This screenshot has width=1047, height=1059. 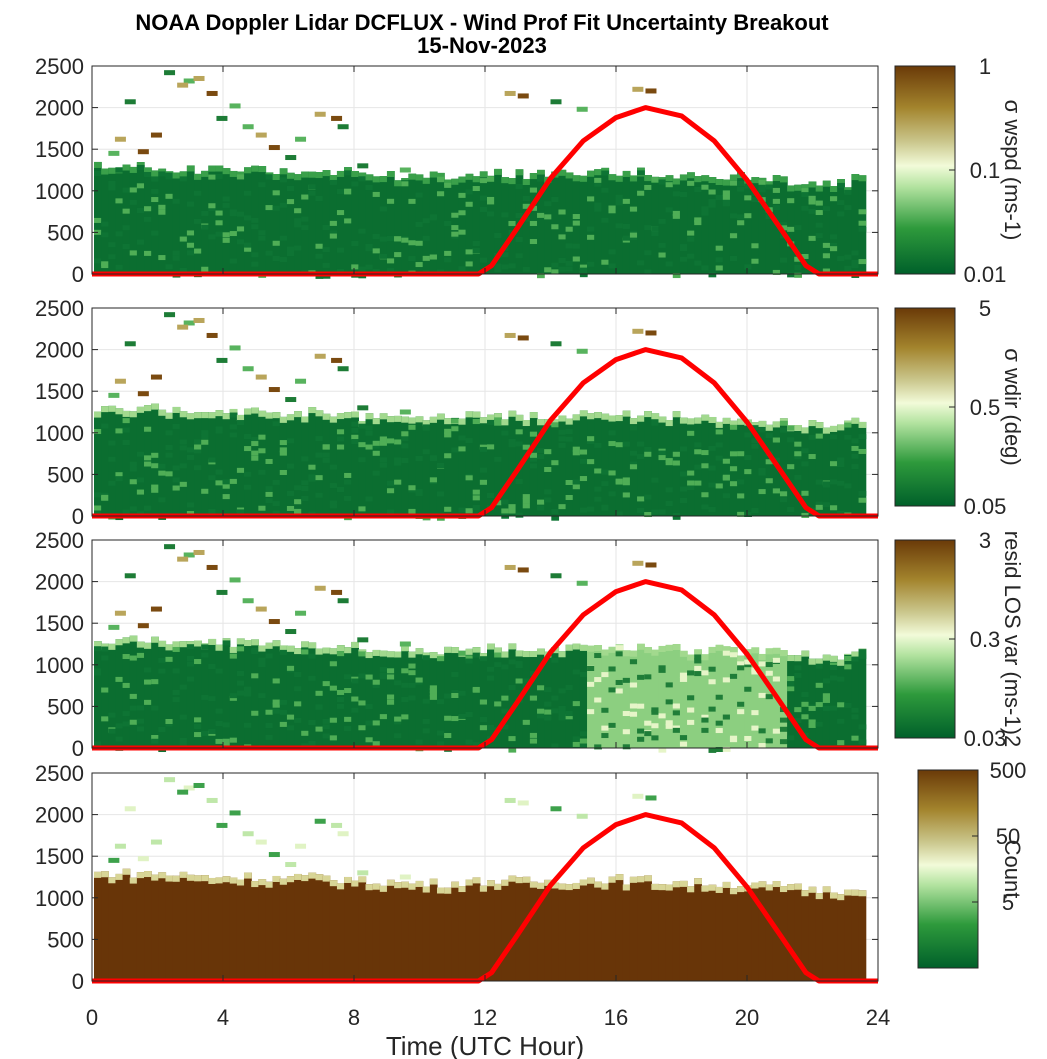 I want to click on sun-curve, so click(x=485, y=898).